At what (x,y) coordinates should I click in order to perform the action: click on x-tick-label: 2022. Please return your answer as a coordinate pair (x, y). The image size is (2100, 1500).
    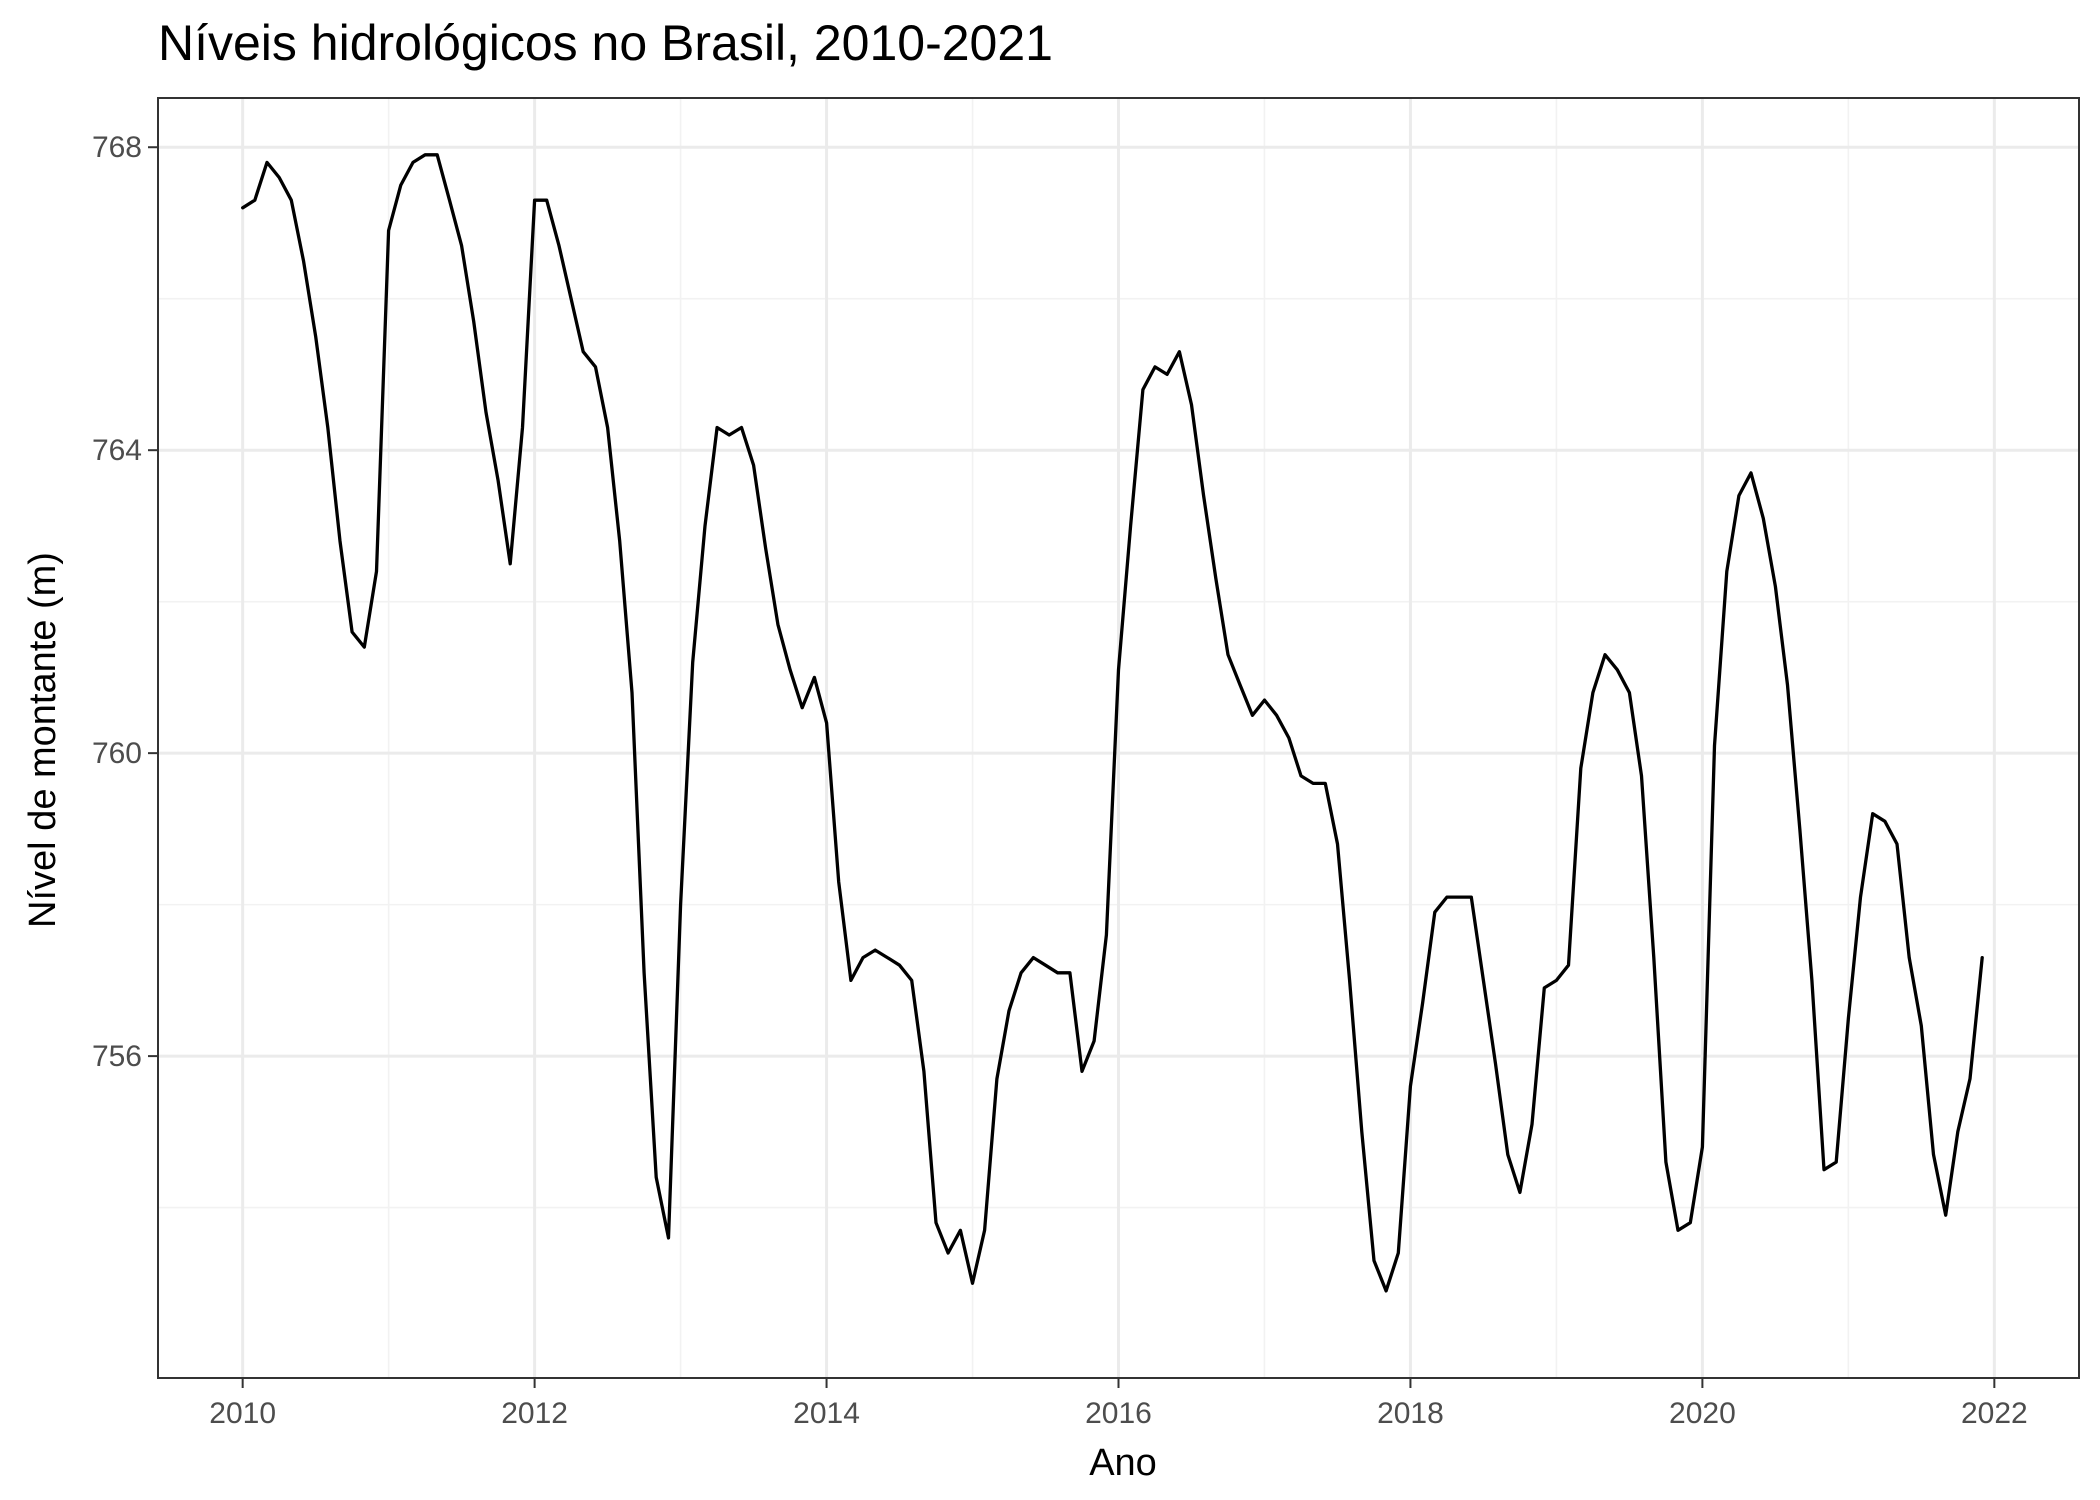
    Looking at the image, I should click on (1994, 1413).